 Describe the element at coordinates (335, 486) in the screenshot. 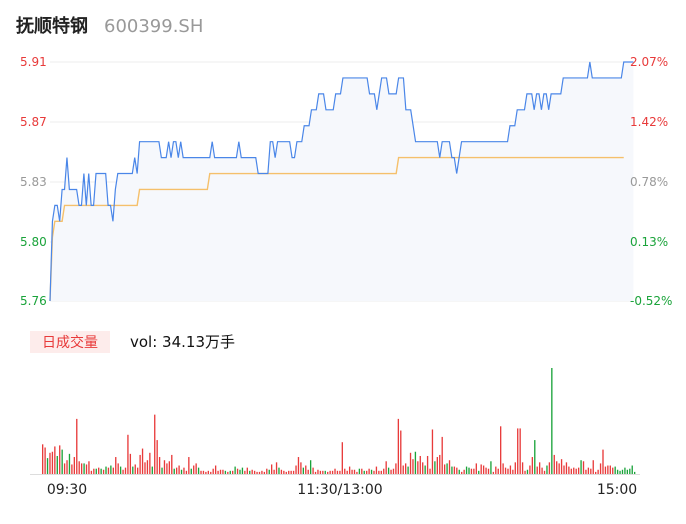

I see `time-axis: 09:30 11:30/13:00 15:00` at that location.